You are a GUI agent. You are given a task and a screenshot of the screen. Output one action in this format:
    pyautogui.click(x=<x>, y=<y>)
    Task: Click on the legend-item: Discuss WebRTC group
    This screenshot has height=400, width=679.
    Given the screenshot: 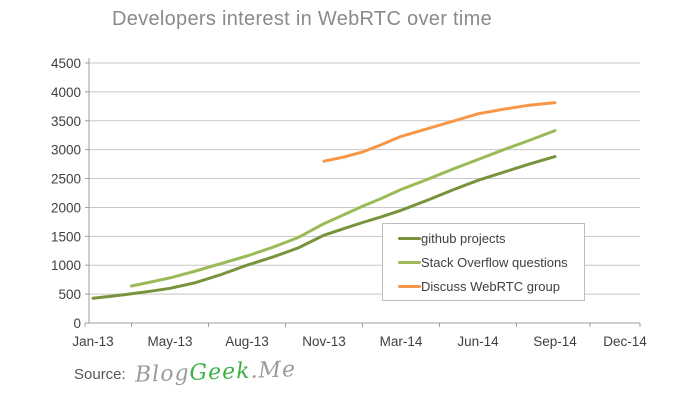 What is the action you would take?
    pyautogui.click(x=491, y=286)
    